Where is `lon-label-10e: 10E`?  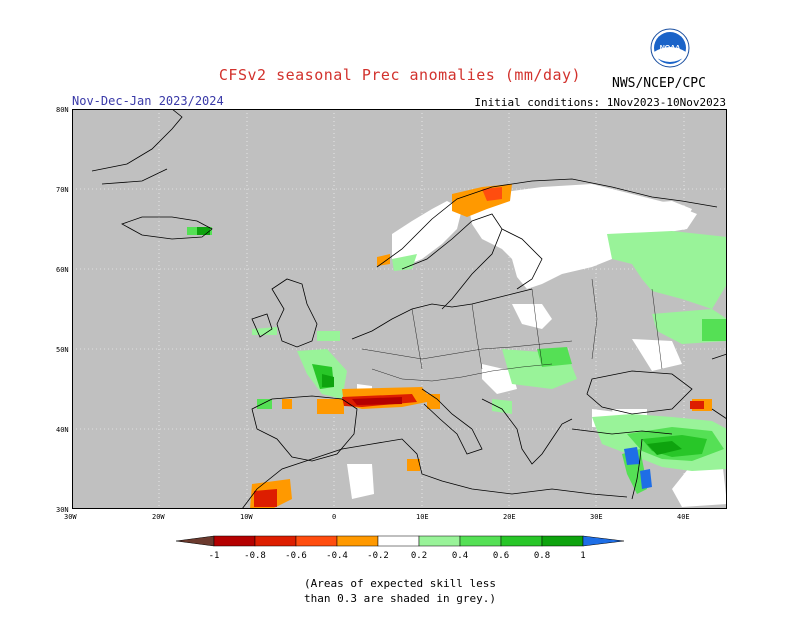 lon-label-10e: 10E is located at coordinates (422, 517).